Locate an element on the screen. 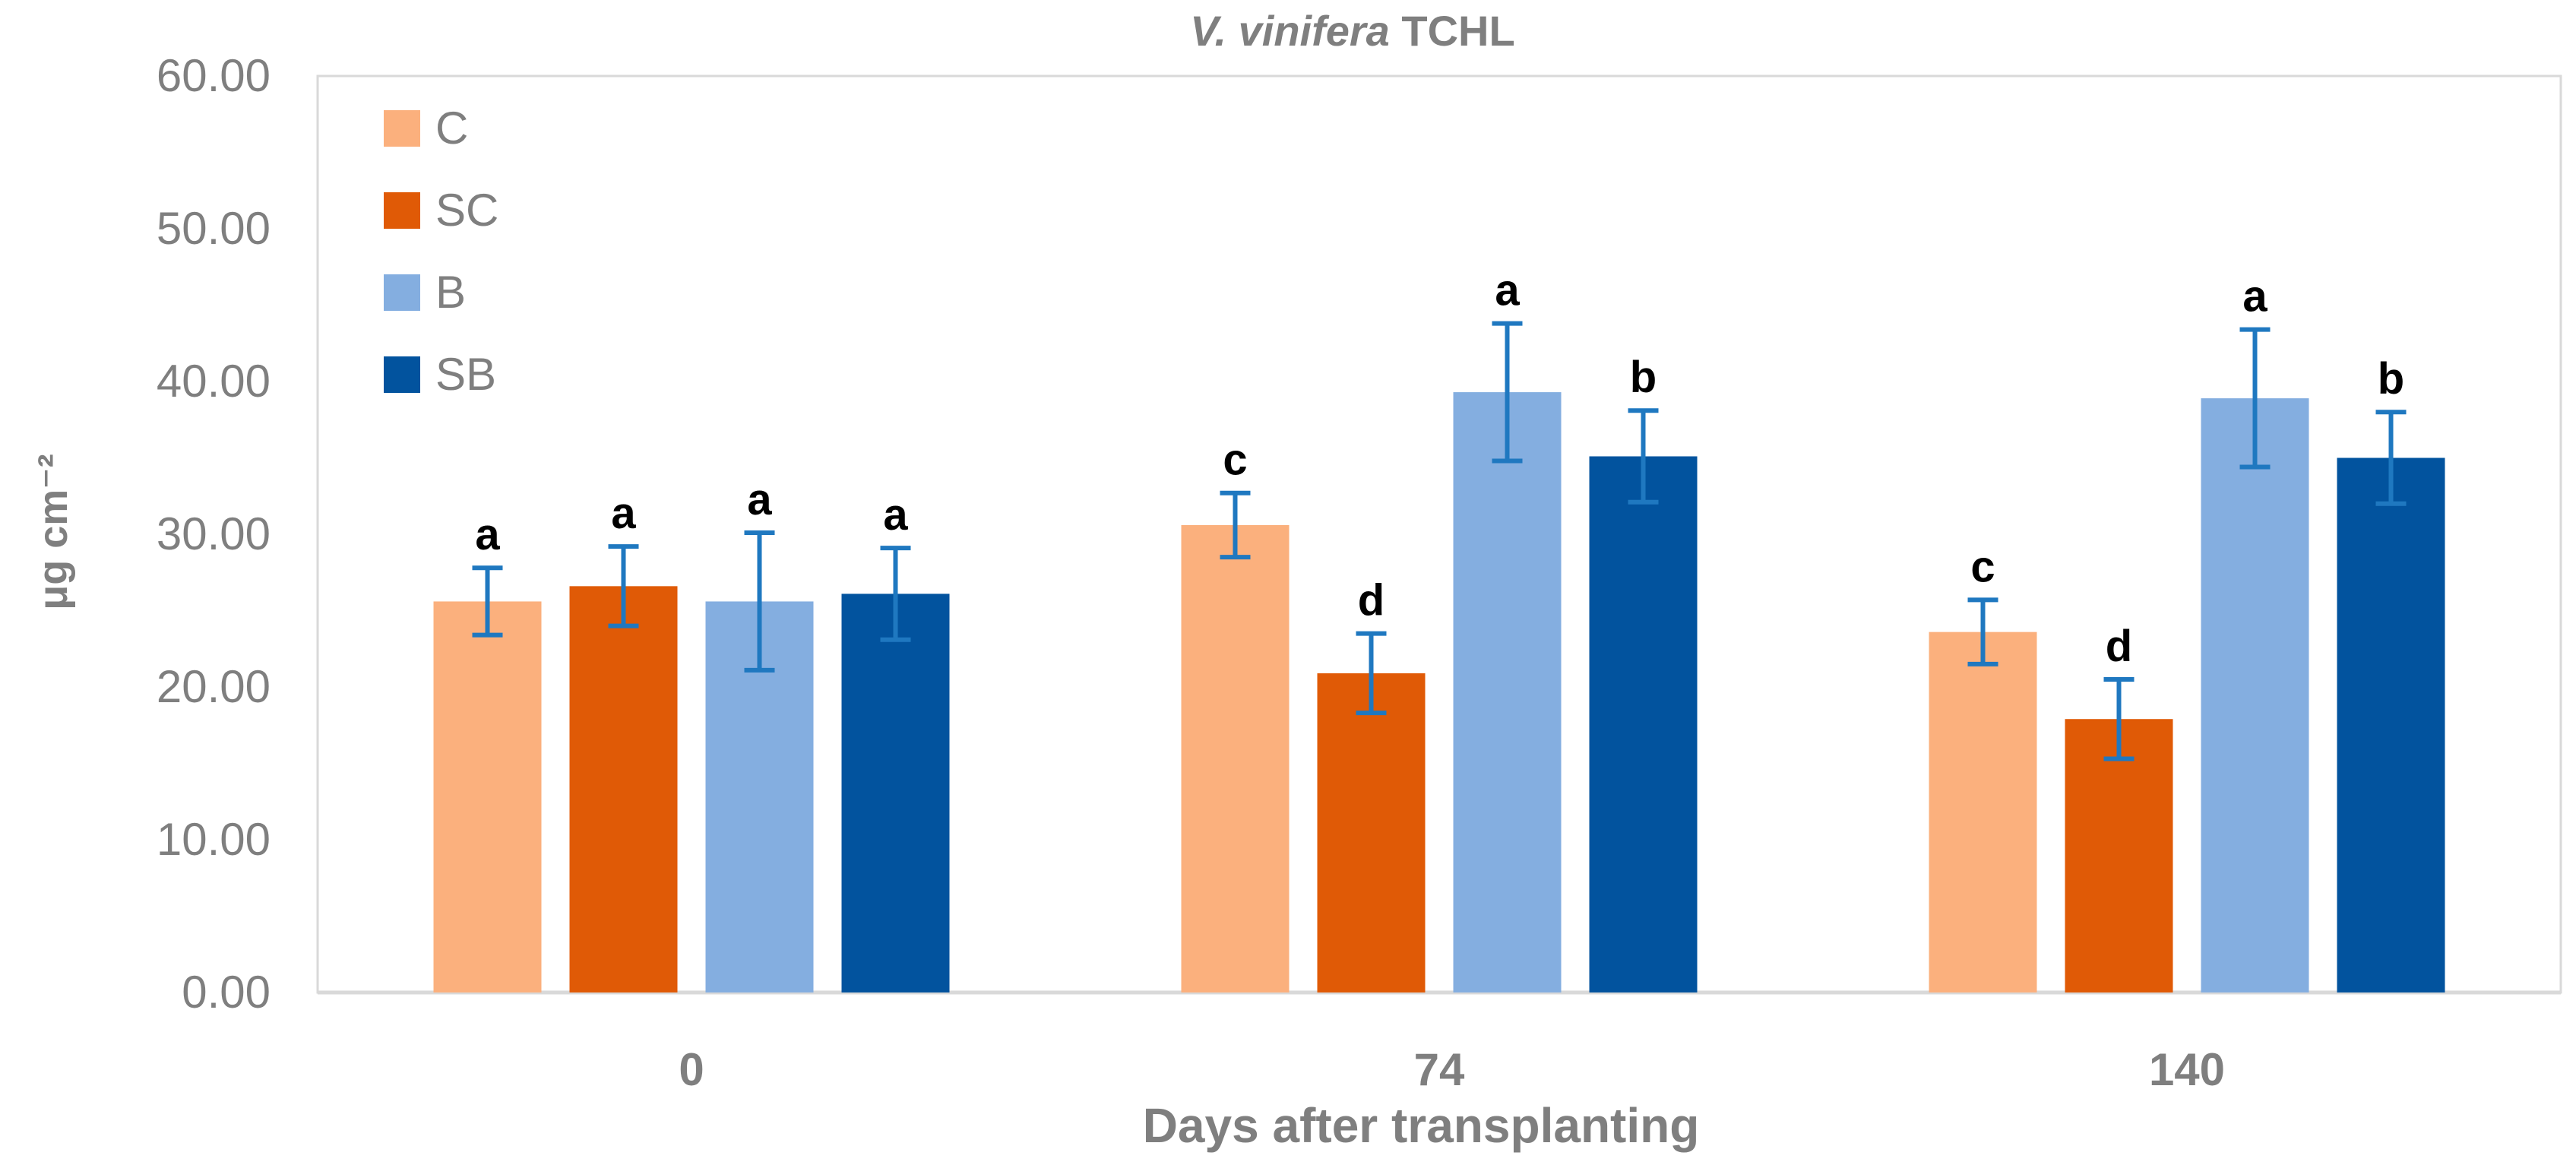  chart-title: V. vinifera TCHL is located at coordinates (1352, 31).